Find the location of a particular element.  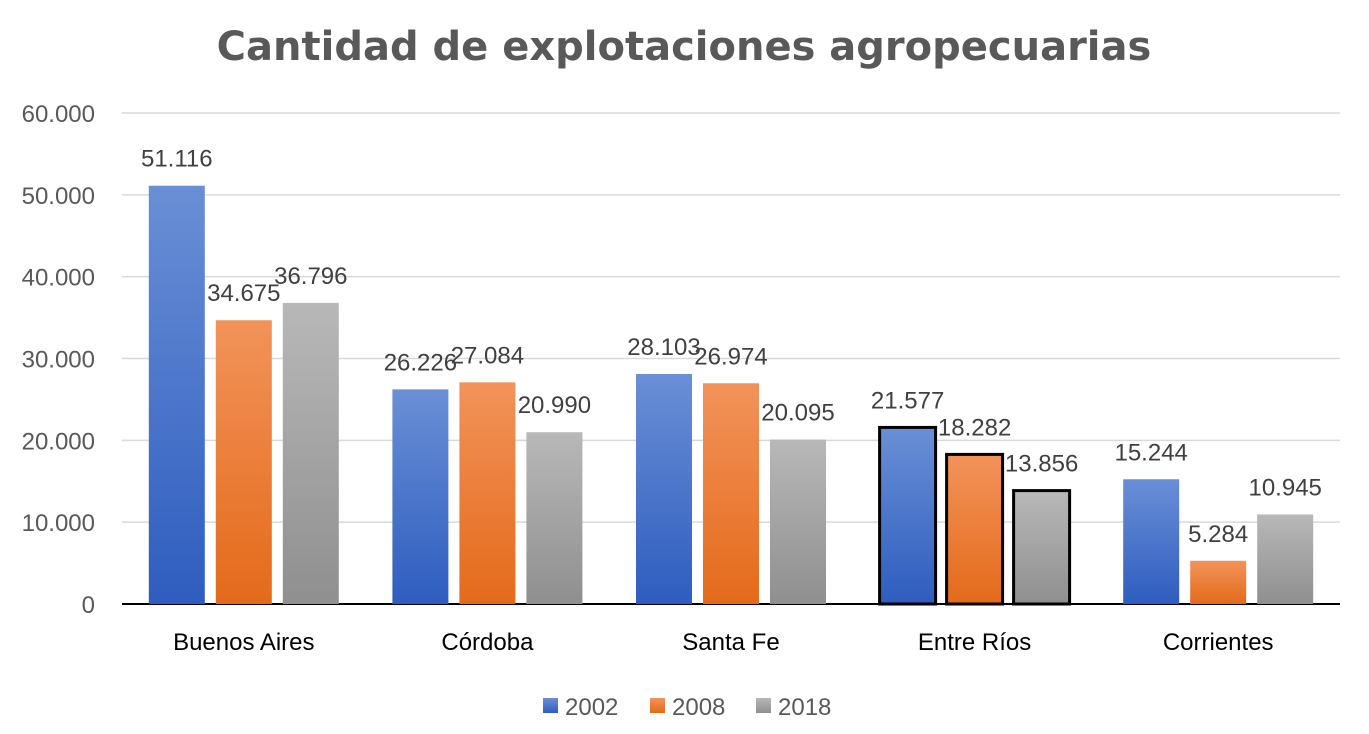

legend-label: 2018 is located at coordinates (804, 707).